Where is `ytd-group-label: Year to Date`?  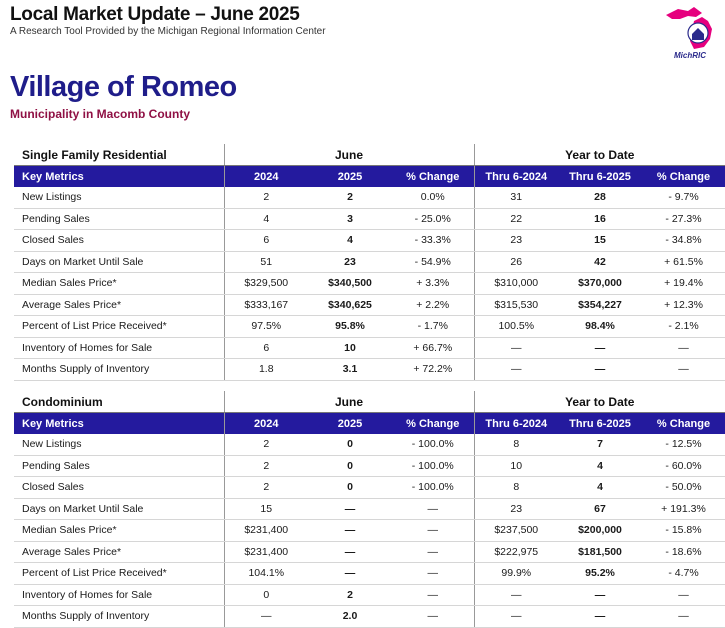
ytd-group-label: Year to Date is located at coordinates (599, 155).